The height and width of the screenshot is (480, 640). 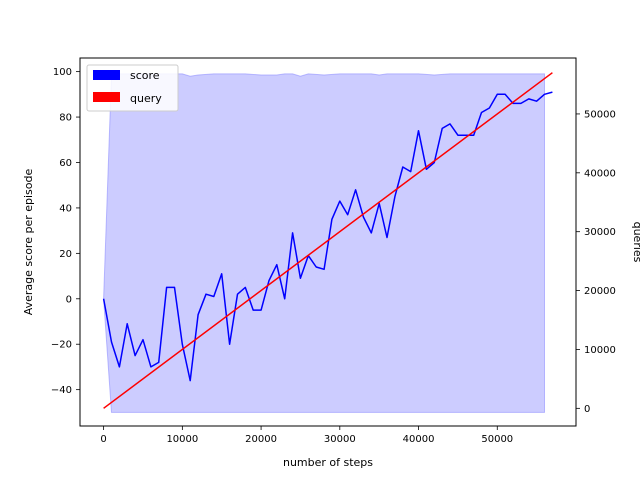 What do you see at coordinates (61, 390) in the screenshot?
I see `y-tick-label: −40` at bounding box center [61, 390].